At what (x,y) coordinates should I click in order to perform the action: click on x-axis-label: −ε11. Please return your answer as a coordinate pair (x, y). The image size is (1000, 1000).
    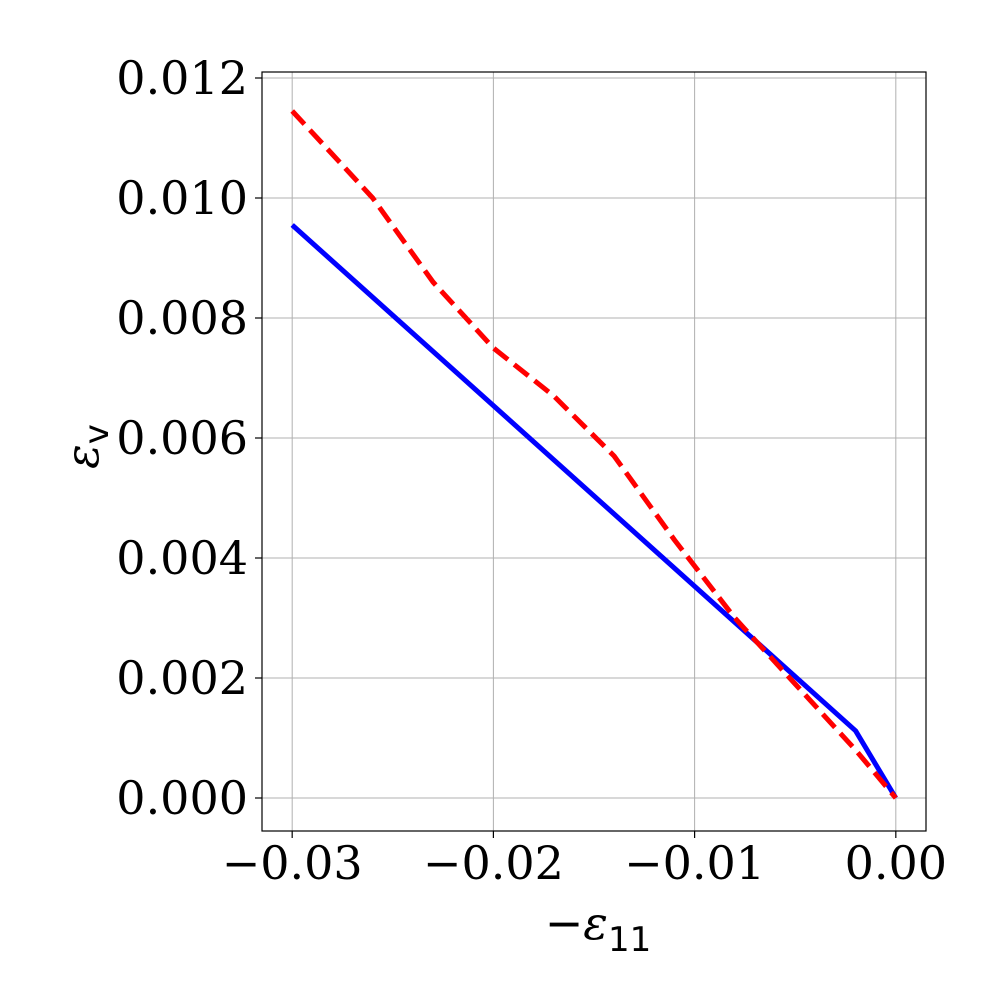
    Looking at the image, I should click on (598, 928).